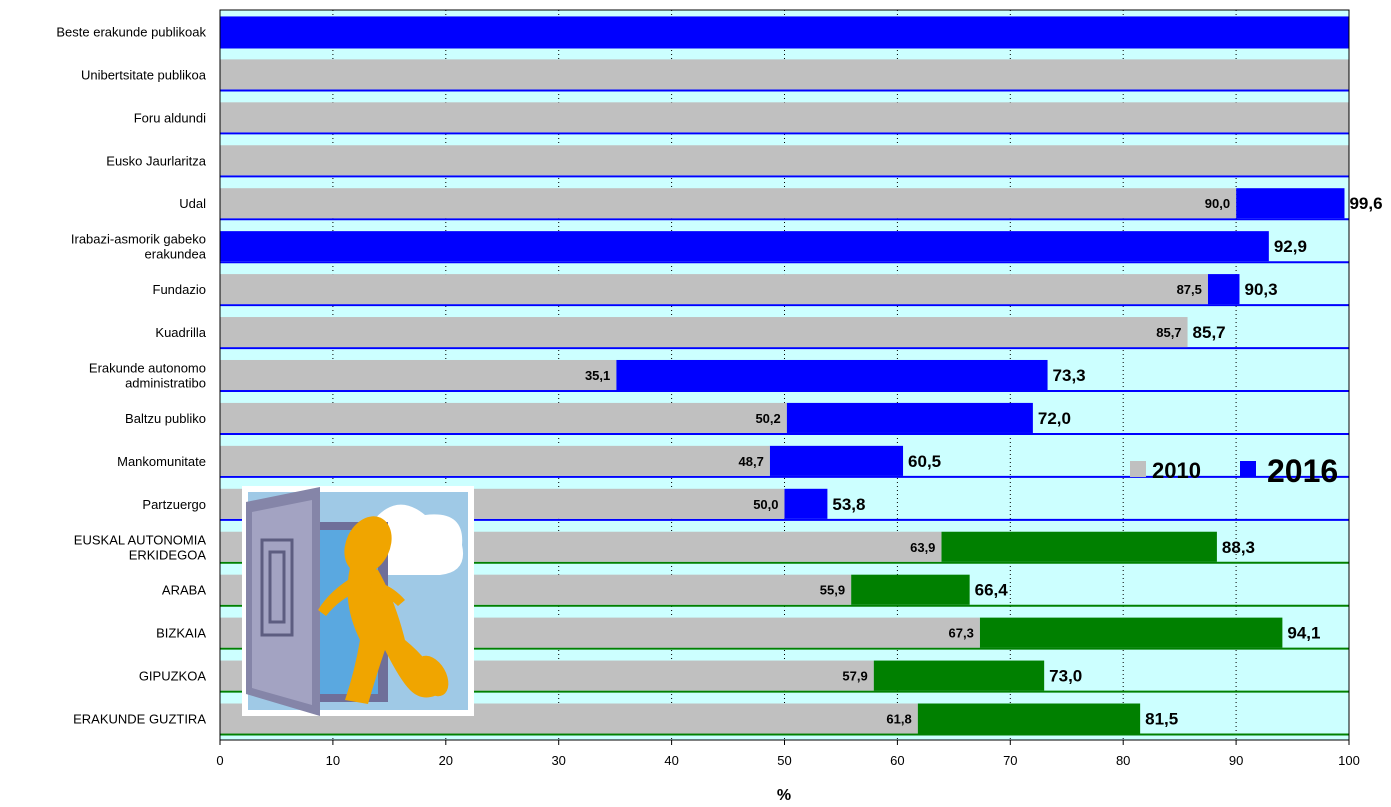 The width and height of the screenshot is (1391, 807). Describe the element at coordinates (1054, 418) in the screenshot. I see `value-label-2016-row-10: 72,0` at that location.